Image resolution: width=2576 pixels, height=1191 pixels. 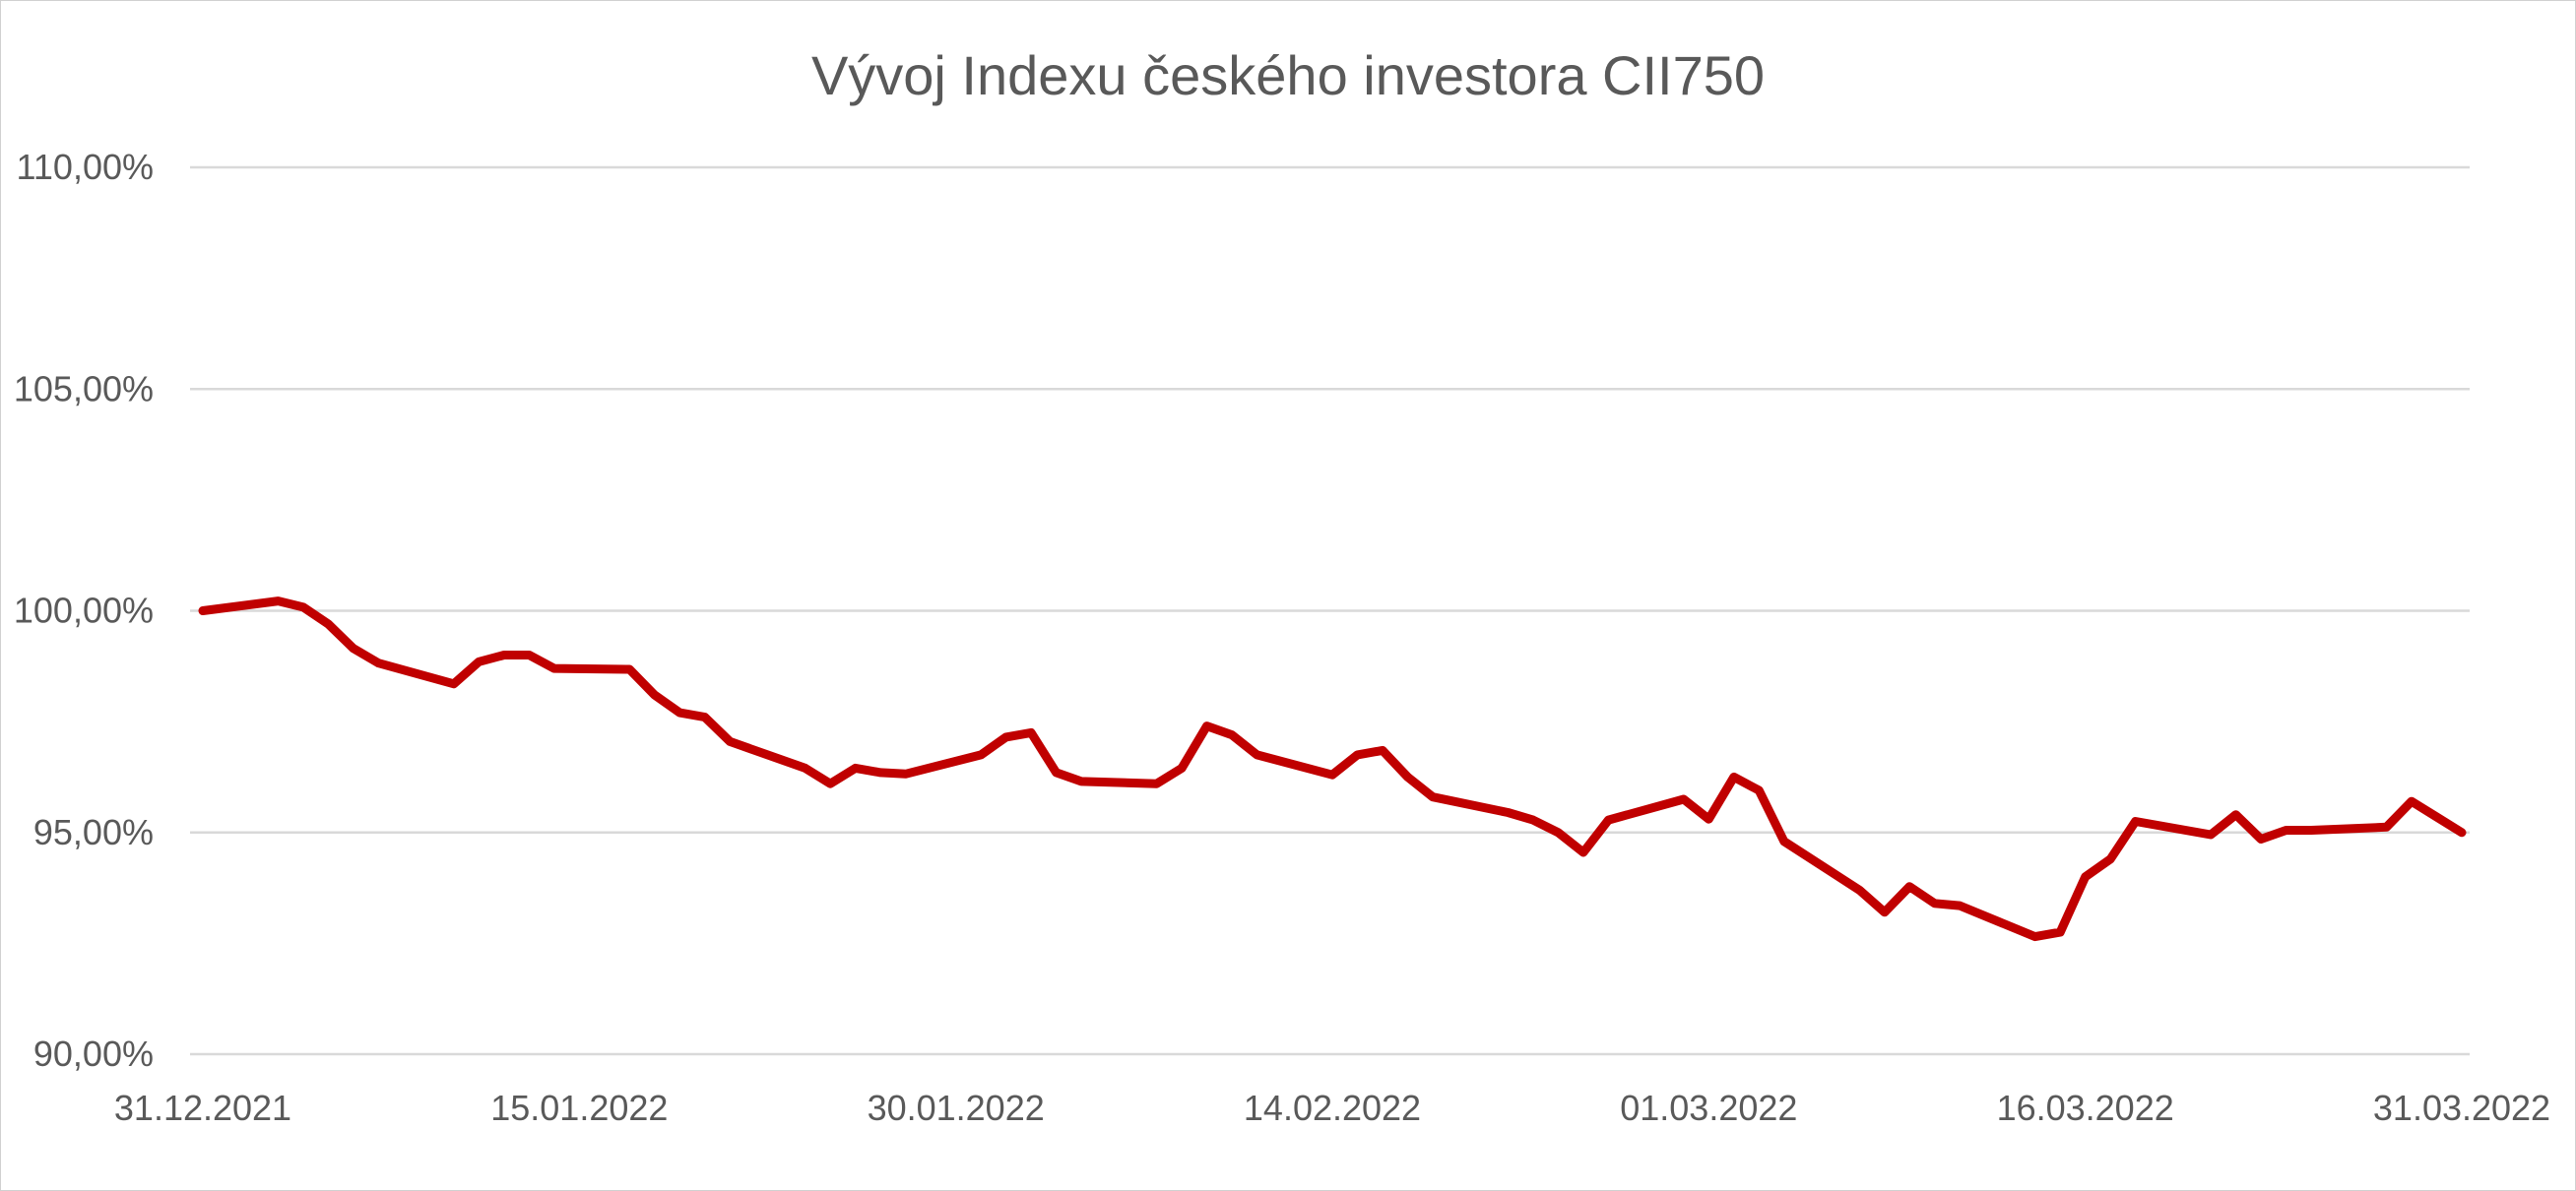 I want to click on y-tick-label: 90,00%, so click(x=93, y=1054).